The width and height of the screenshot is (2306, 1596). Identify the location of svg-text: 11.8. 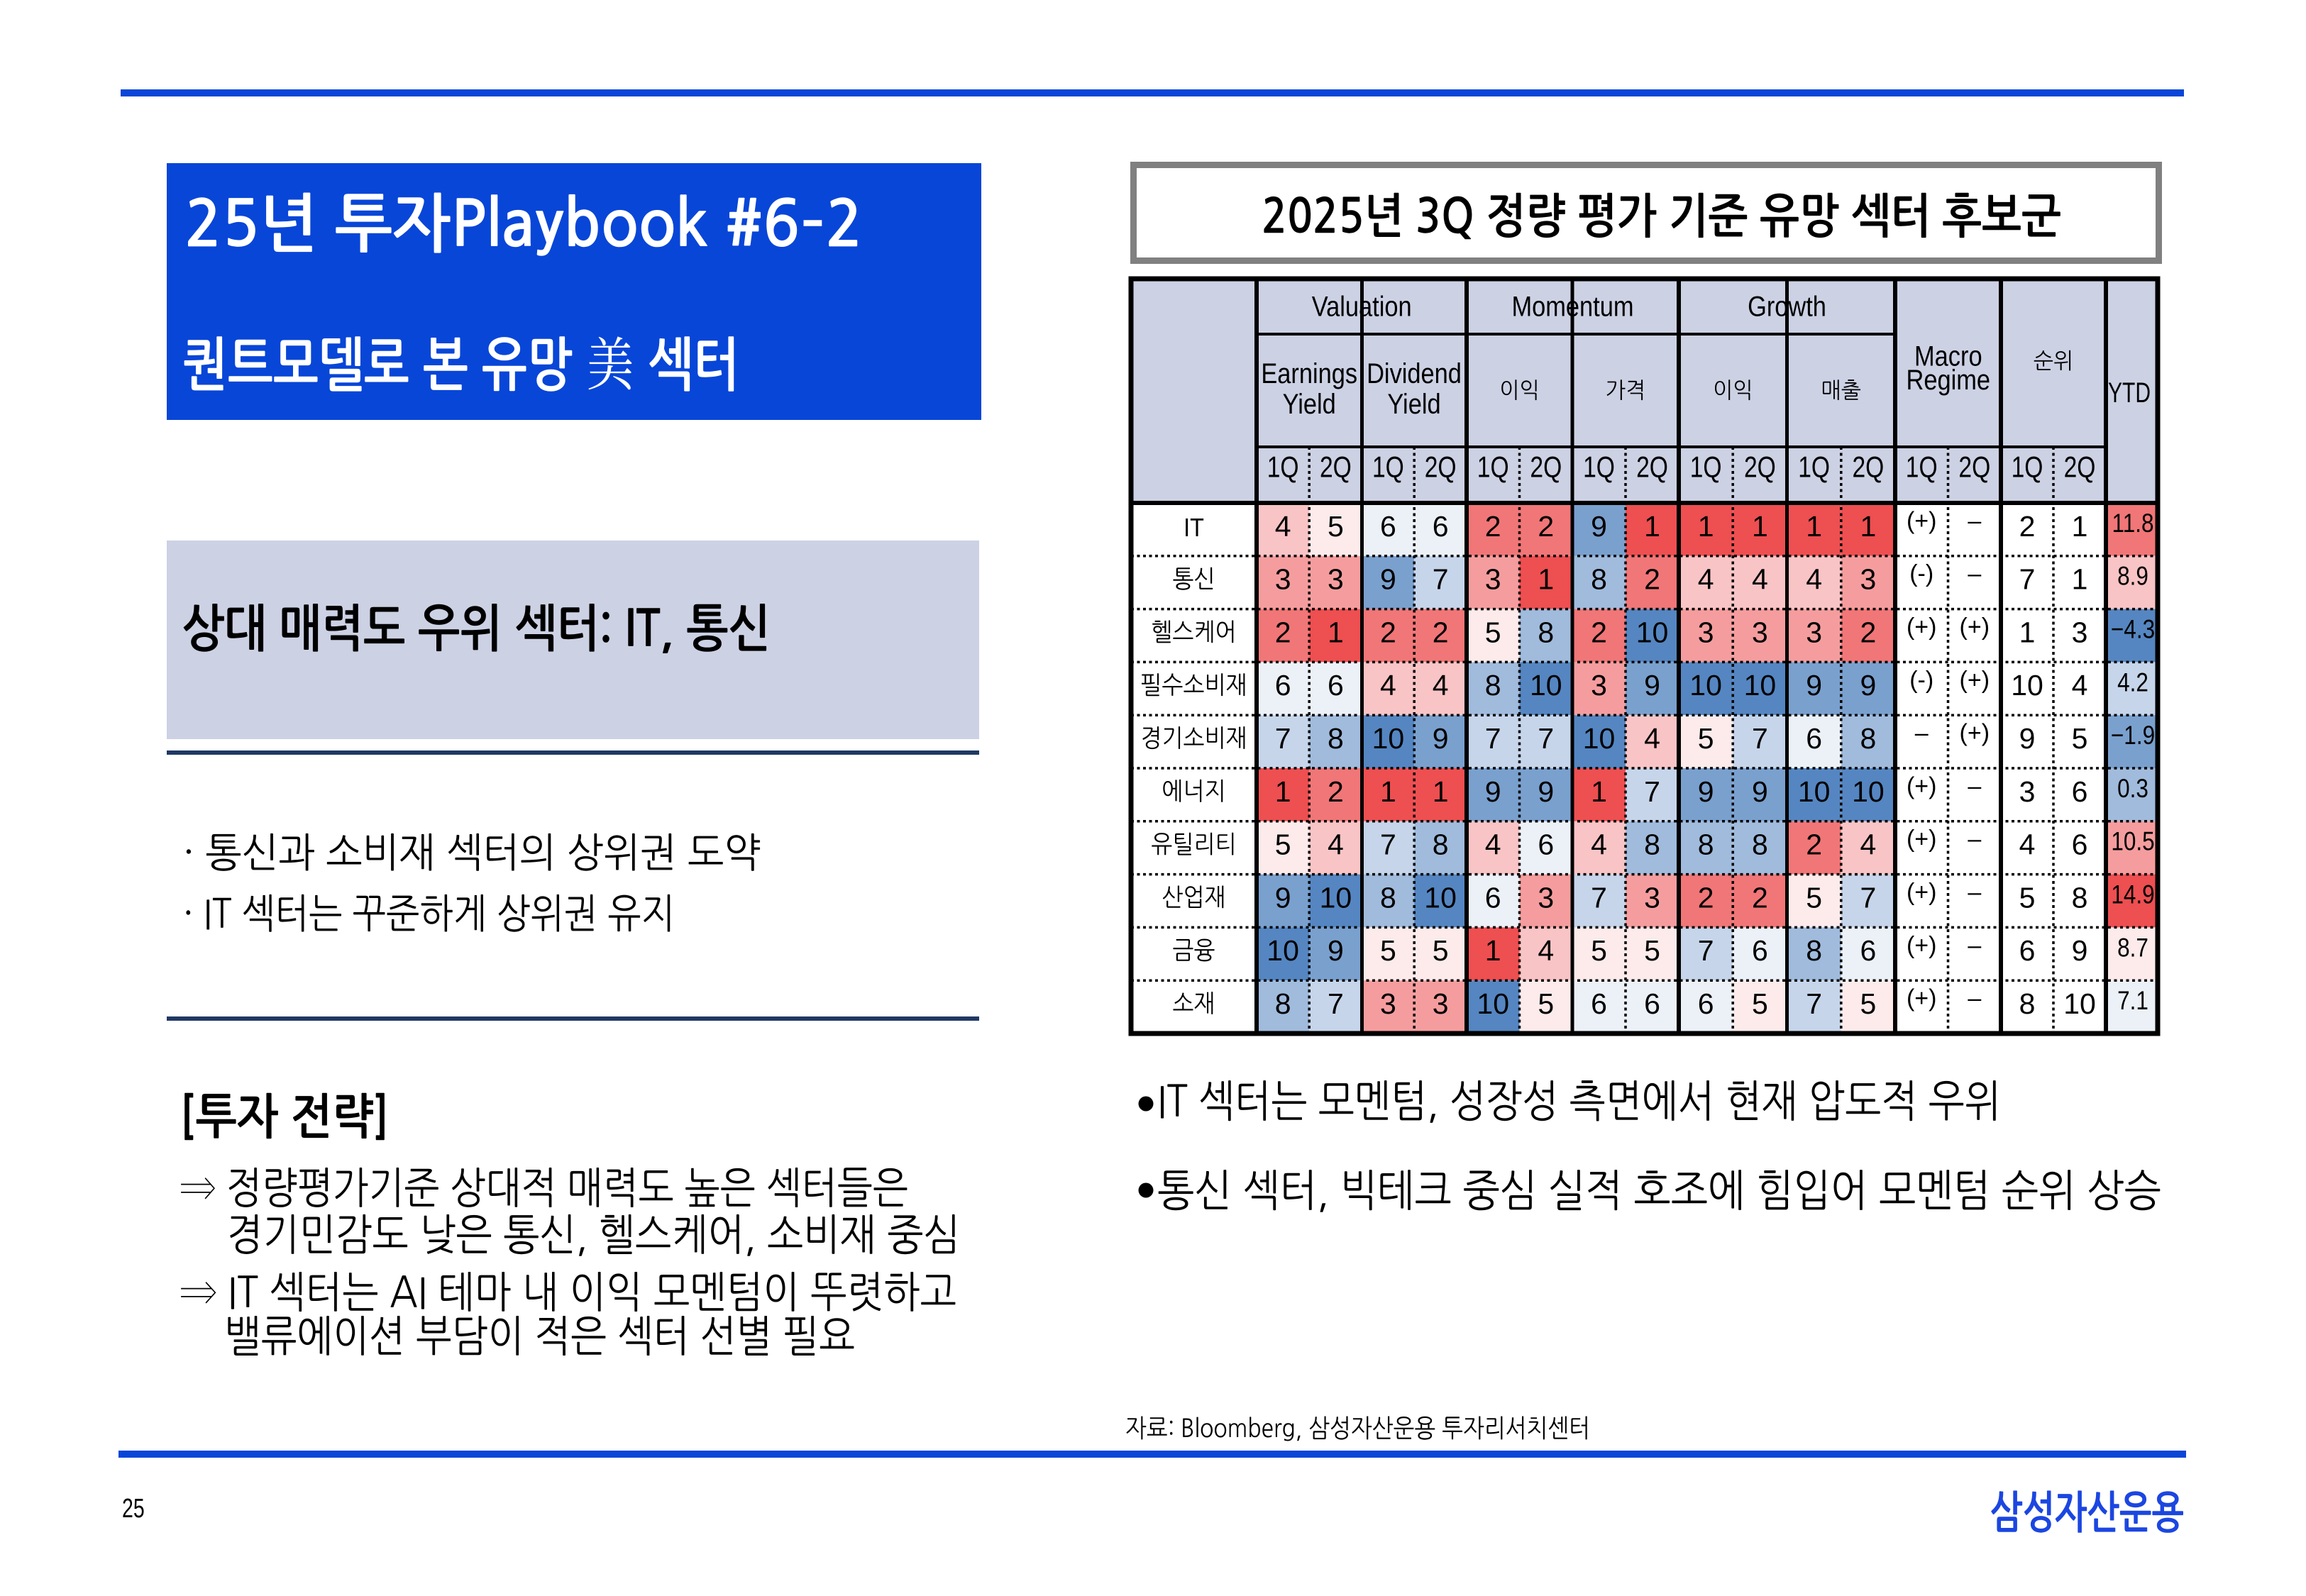
(2133, 523).